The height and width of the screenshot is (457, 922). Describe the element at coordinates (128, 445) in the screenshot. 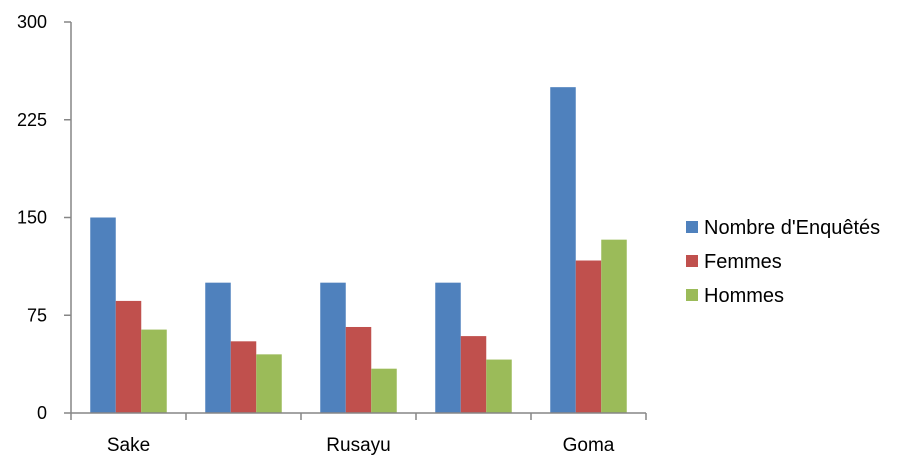

I see `x-category-label: Sake` at that location.